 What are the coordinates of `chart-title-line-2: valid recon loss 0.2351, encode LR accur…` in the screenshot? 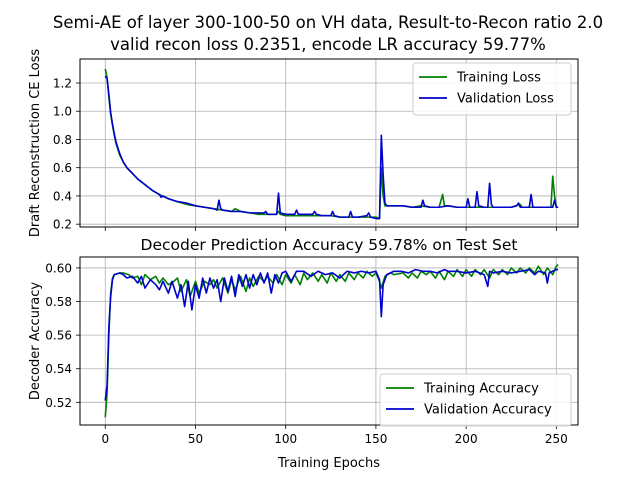 It's located at (328, 44).